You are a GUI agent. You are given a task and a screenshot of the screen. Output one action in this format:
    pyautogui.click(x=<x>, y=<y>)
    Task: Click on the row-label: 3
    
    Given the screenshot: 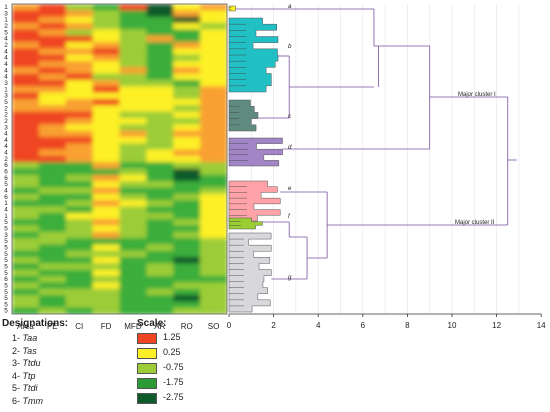 What is the action you would take?
    pyautogui.click(x=6, y=13)
    